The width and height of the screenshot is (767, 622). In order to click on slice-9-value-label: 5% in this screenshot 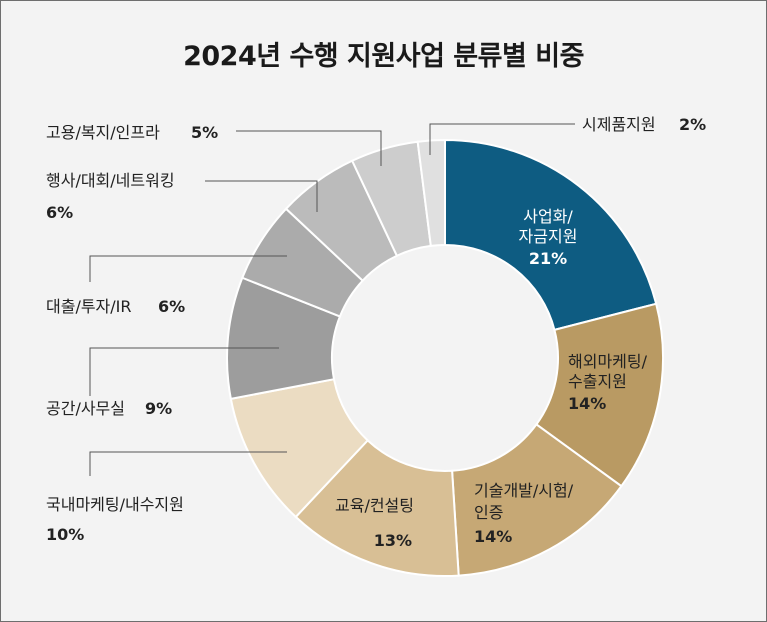, I will do `click(204, 132)`.